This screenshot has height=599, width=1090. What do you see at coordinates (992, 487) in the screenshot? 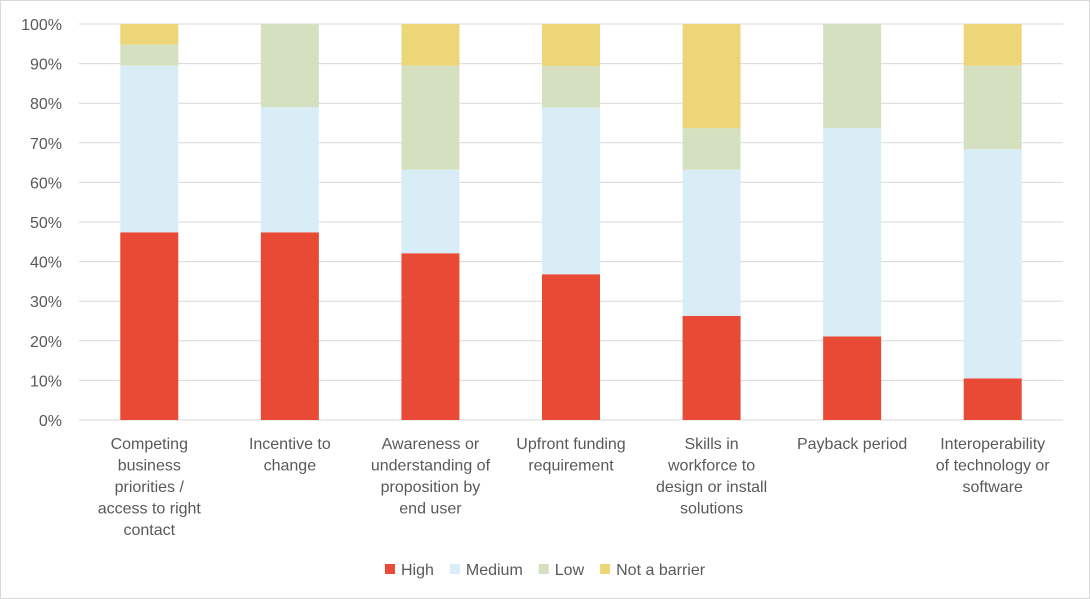
I see `x-category-label: software` at bounding box center [992, 487].